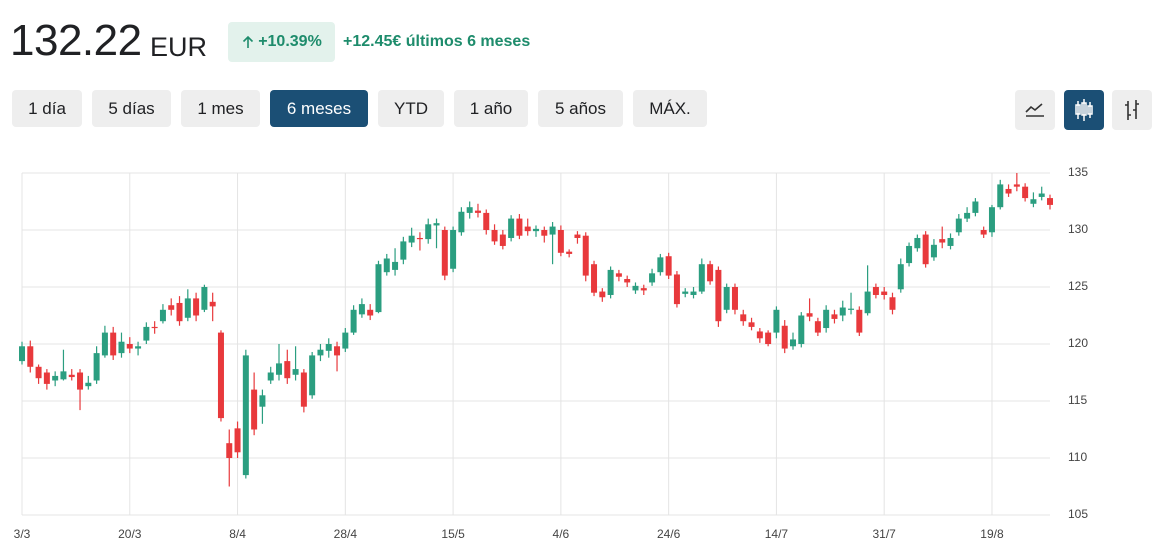 The height and width of the screenshot is (553, 1162). I want to click on x-tick-label: 4/6, so click(561, 534).